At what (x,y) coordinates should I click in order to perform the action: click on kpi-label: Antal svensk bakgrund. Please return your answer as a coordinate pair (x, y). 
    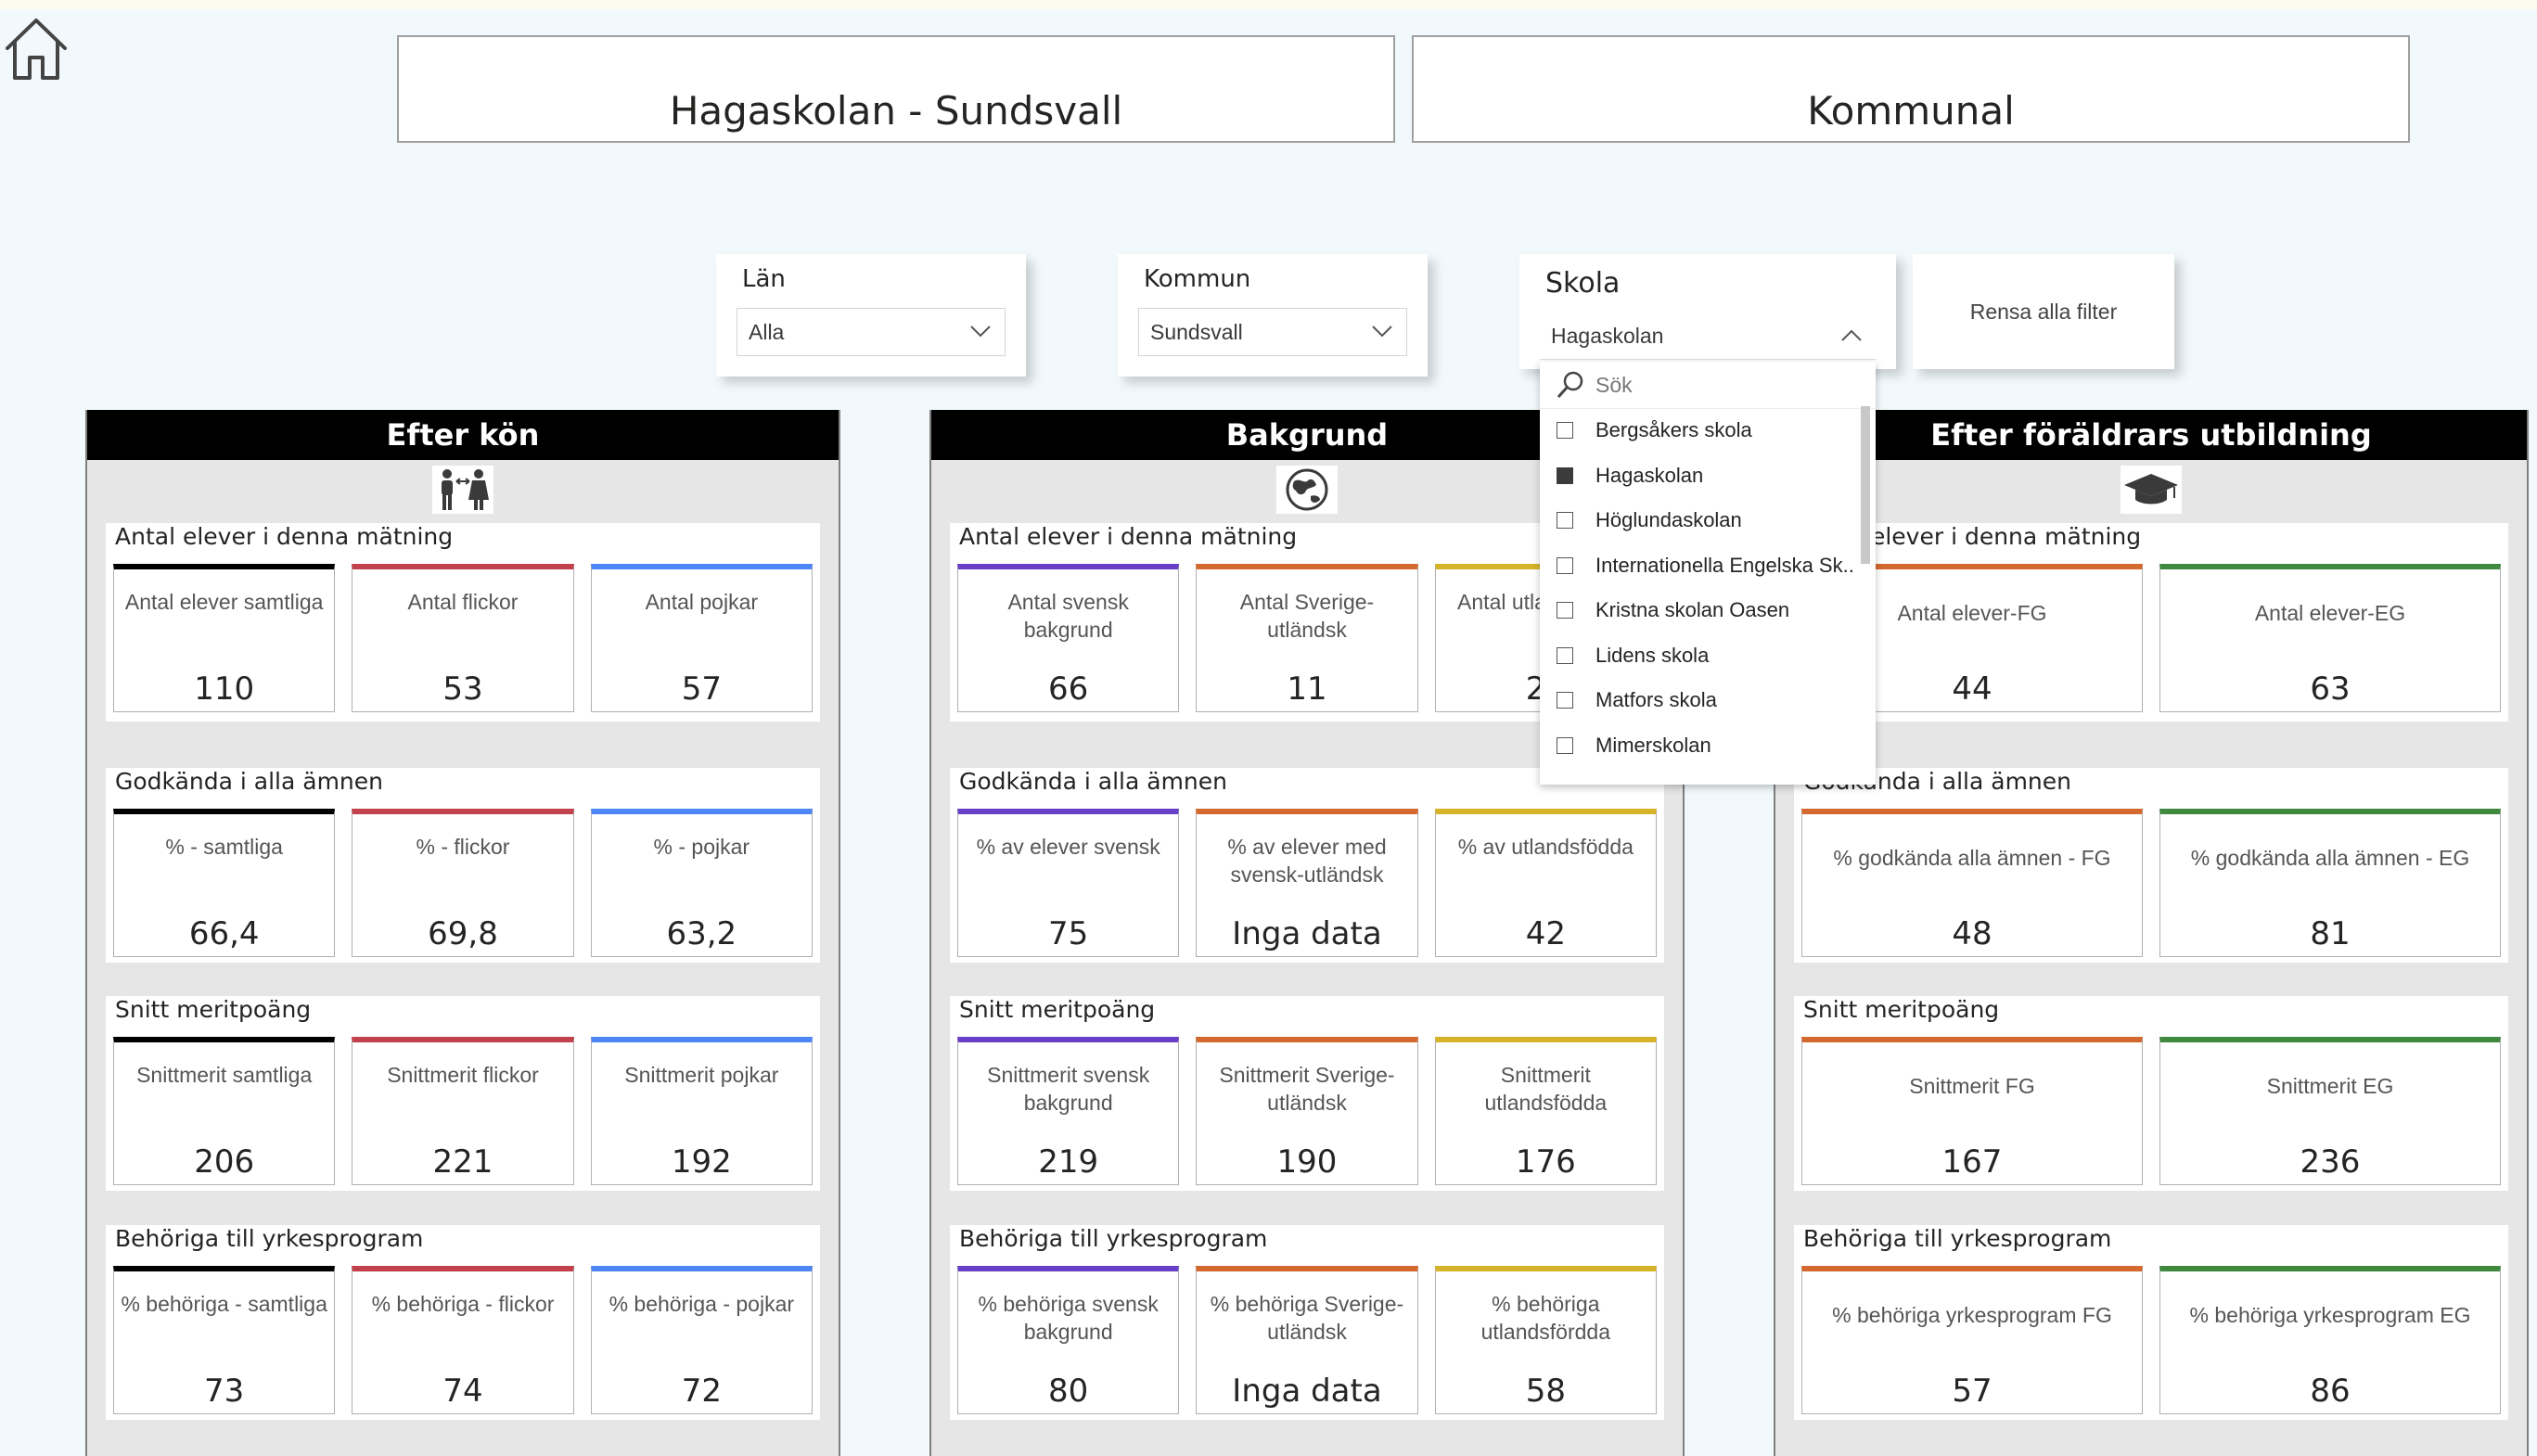
    Looking at the image, I should click on (1068, 616).